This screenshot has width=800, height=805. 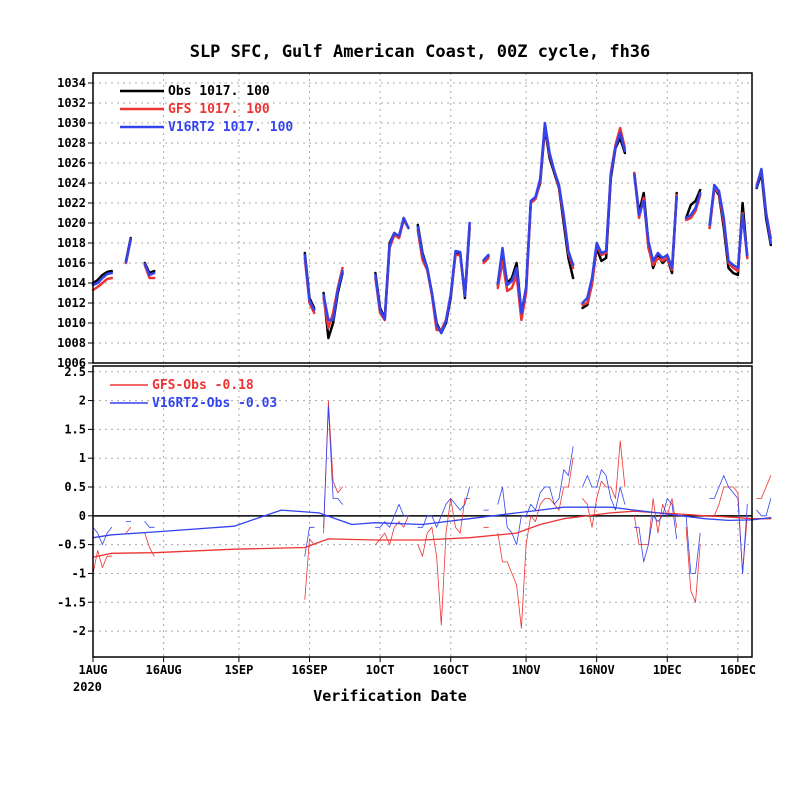 I want to click on legend-label-gfs-obs: GFS-Obs -0.18, so click(x=203, y=385).